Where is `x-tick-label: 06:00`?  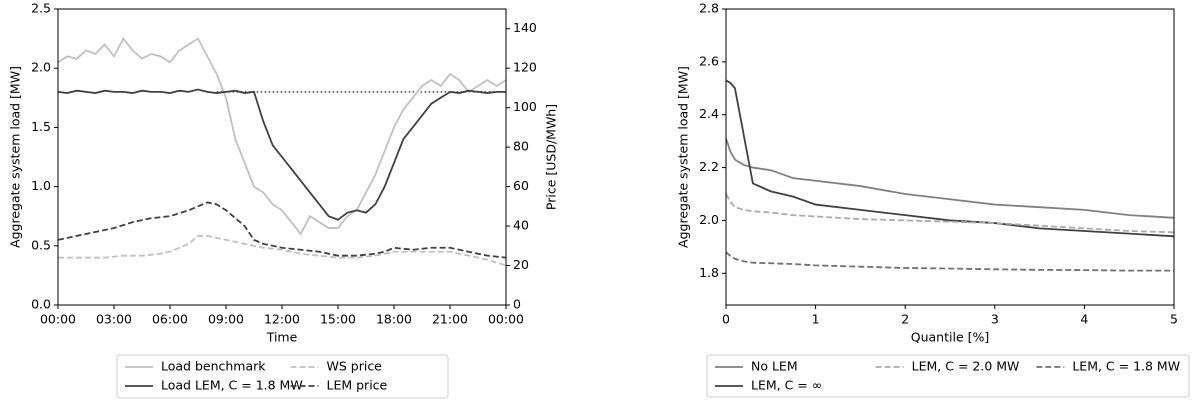
x-tick-label: 06:00 is located at coordinates (170, 319).